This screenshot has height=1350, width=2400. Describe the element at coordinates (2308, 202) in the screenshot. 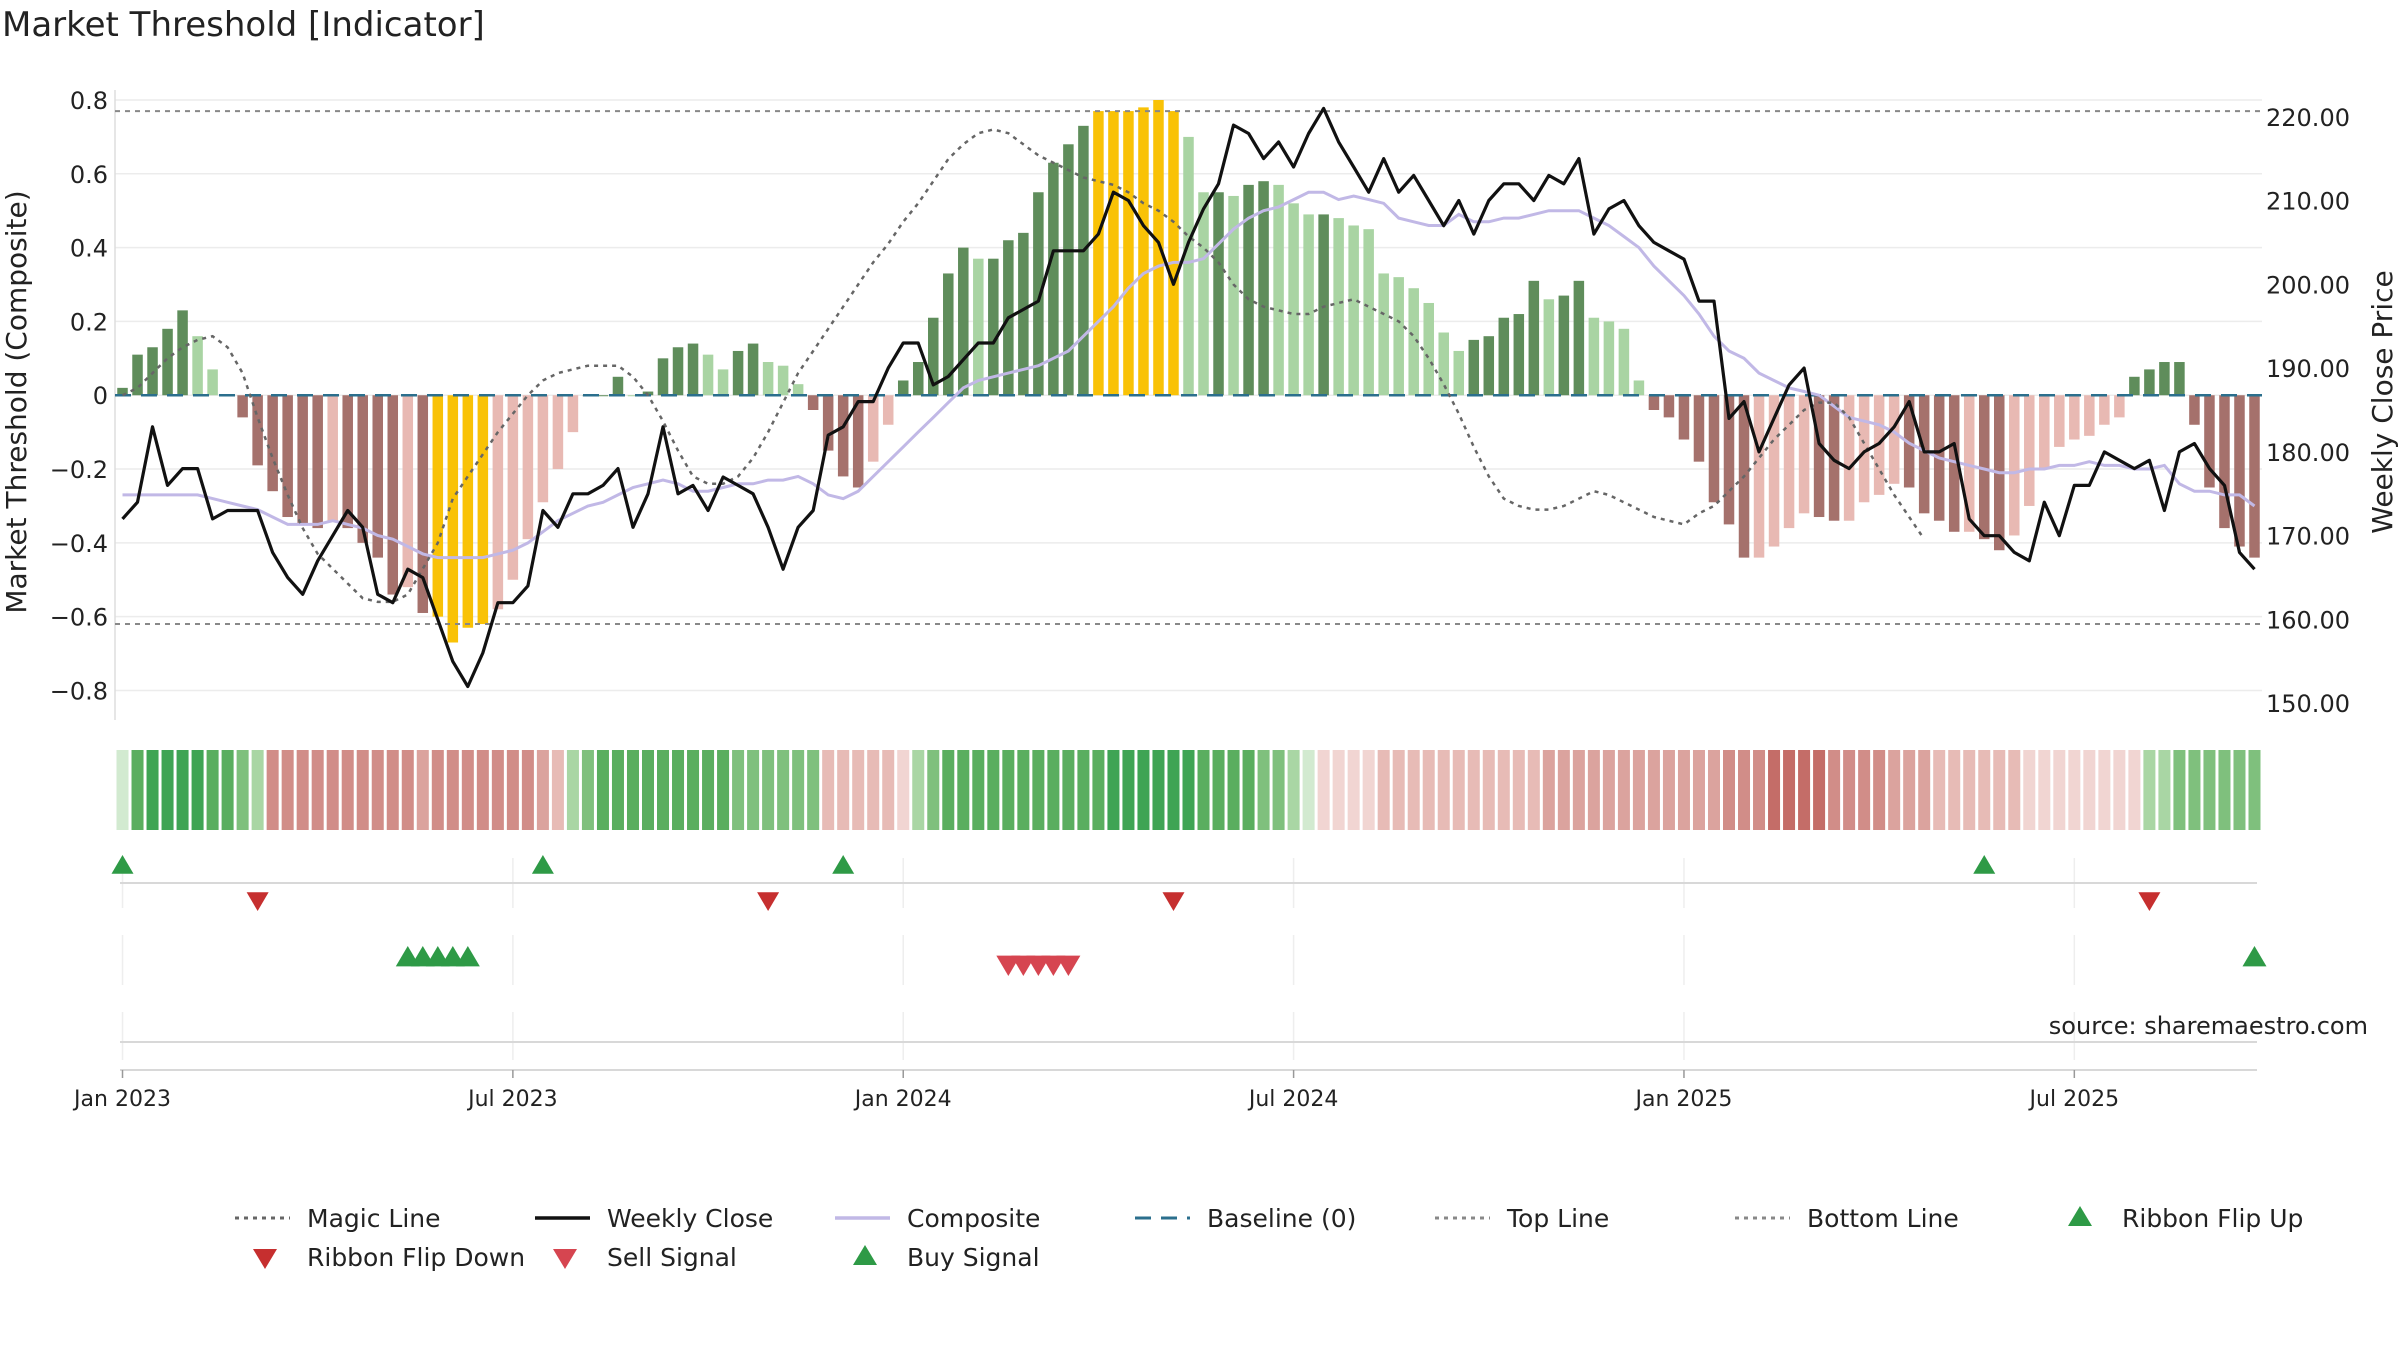

I see `y2-tick-label: 210.00` at that location.